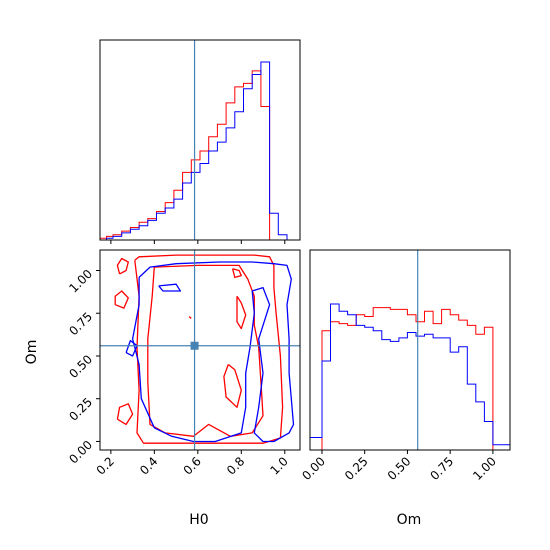 This screenshot has width=550, height=550. What do you see at coordinates (409, 520) in the screenshot?
I see `x-axis-label-om: Om` at bounding box center [409, 520].